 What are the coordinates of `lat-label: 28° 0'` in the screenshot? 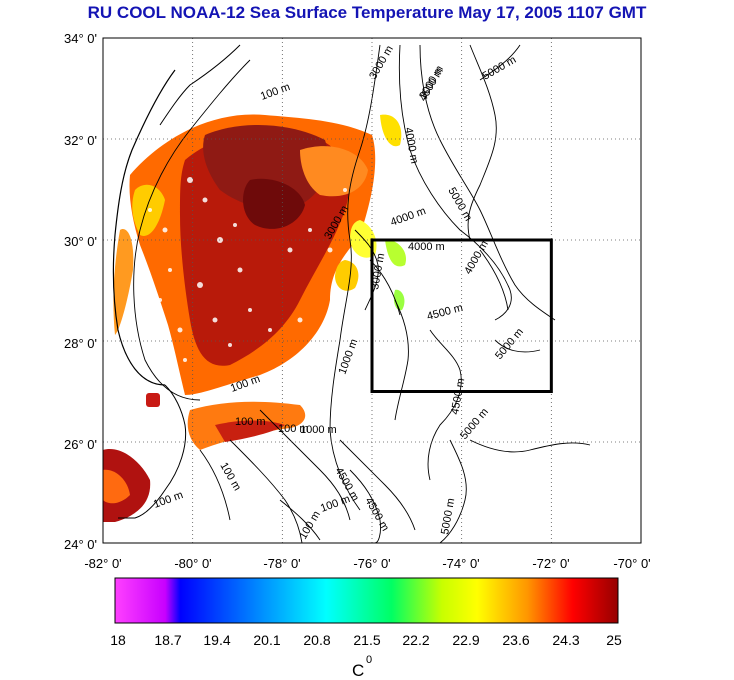 It's located at (80, 343).